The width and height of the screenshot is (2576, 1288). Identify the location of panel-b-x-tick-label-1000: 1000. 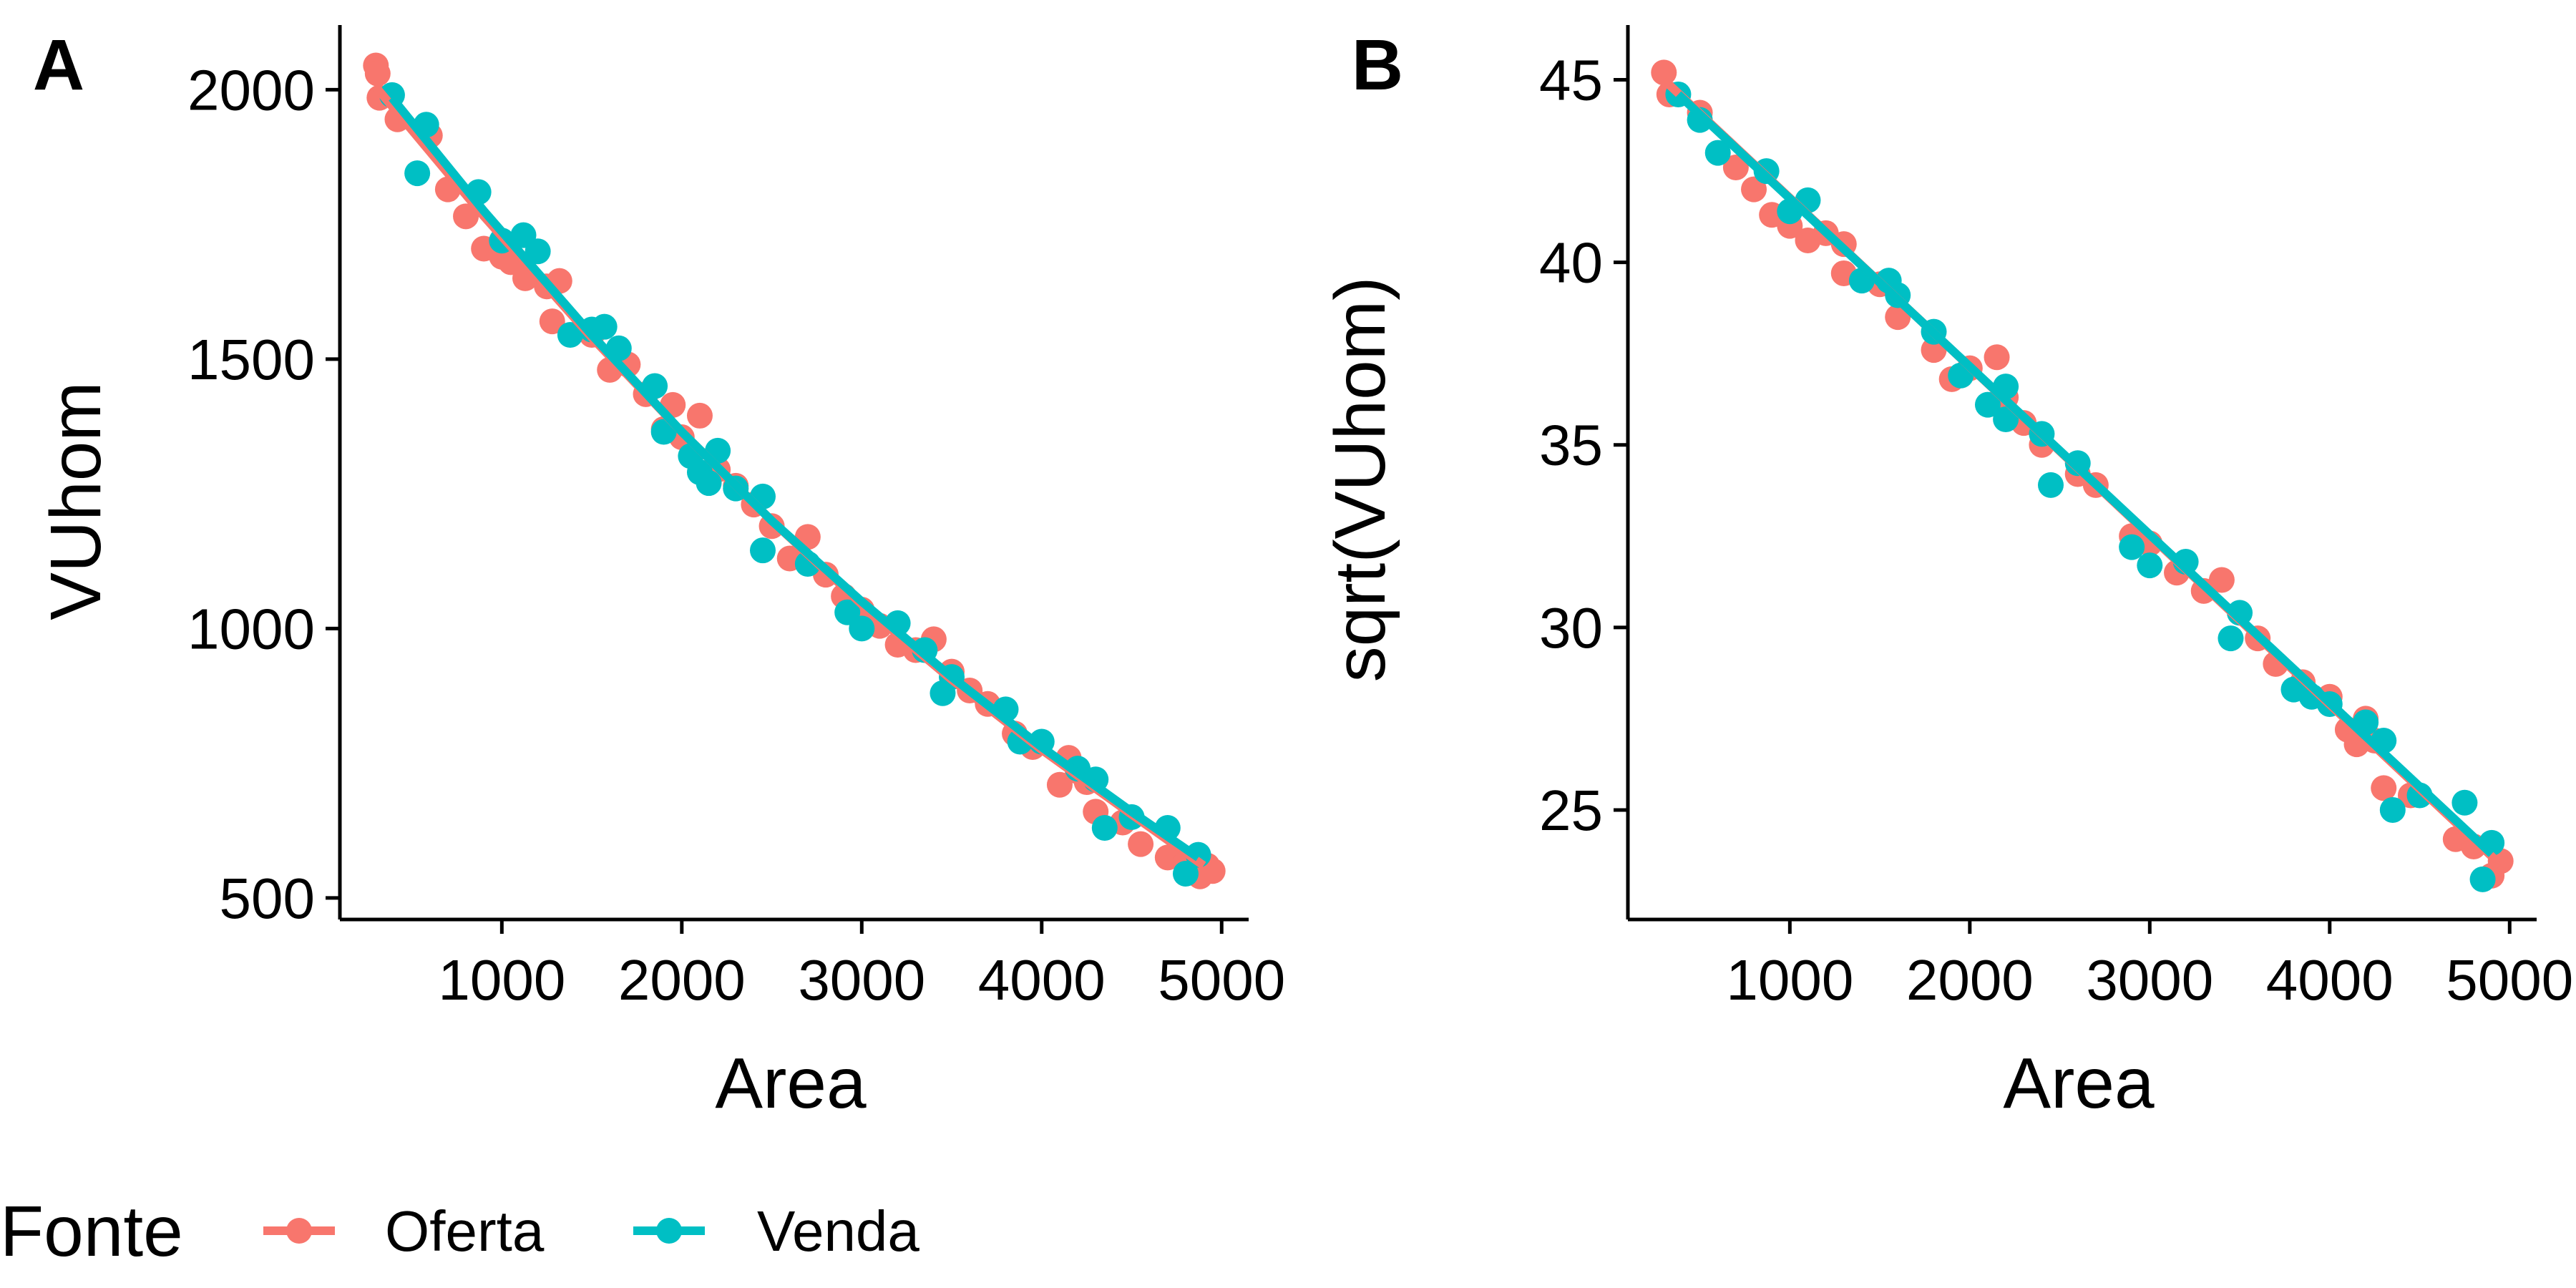
(1789, 980).